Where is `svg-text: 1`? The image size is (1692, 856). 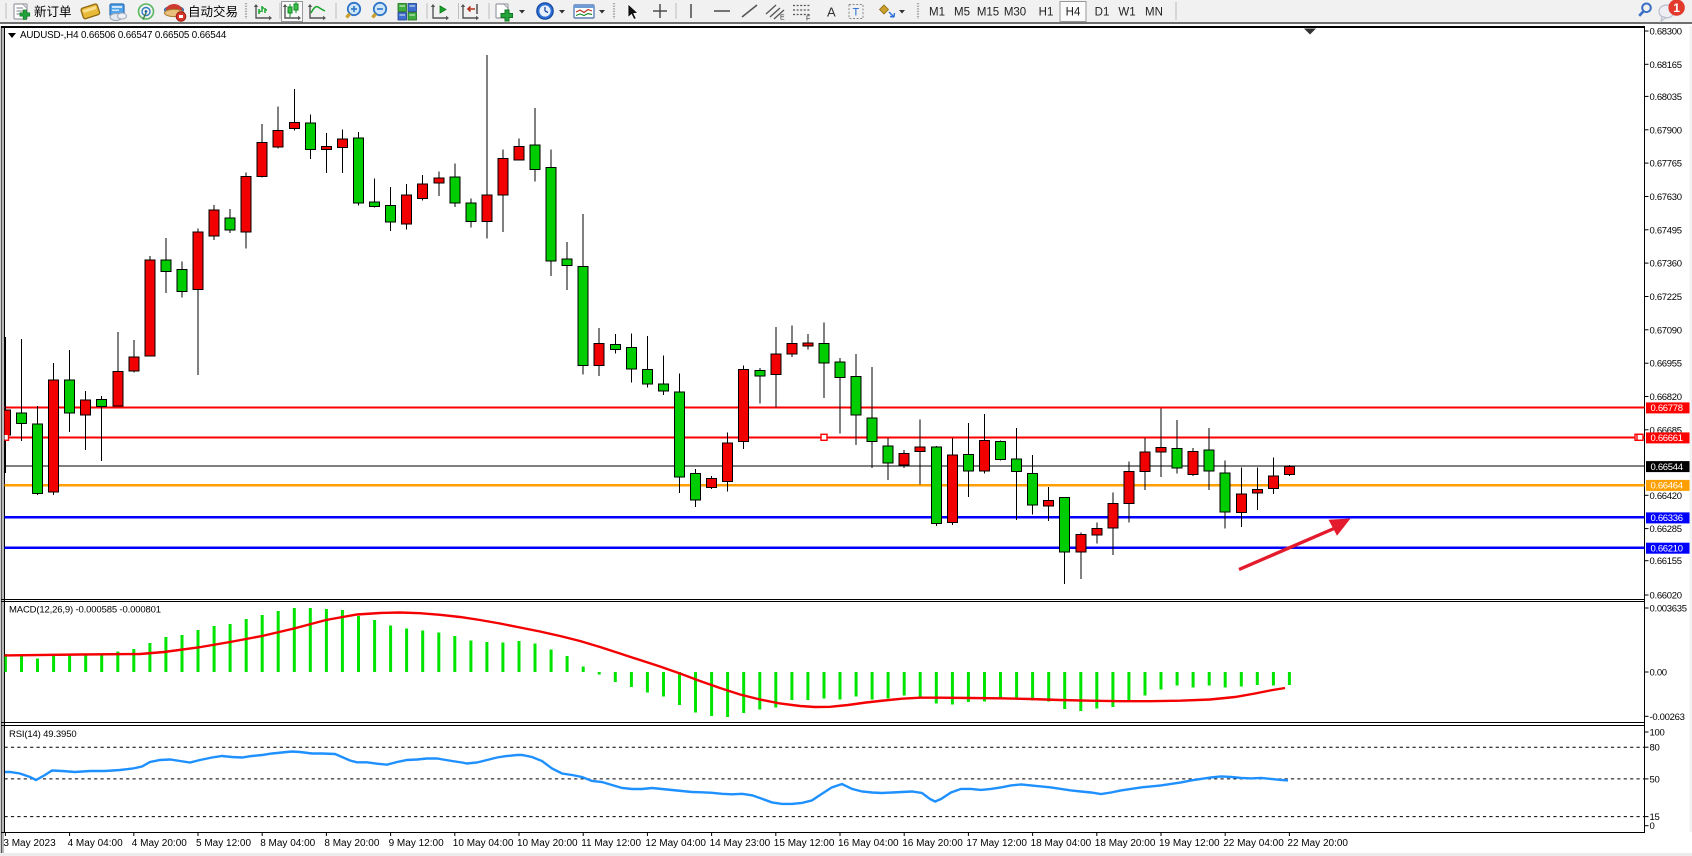
svg-text: 1 is located at coordinates (1676, 8).